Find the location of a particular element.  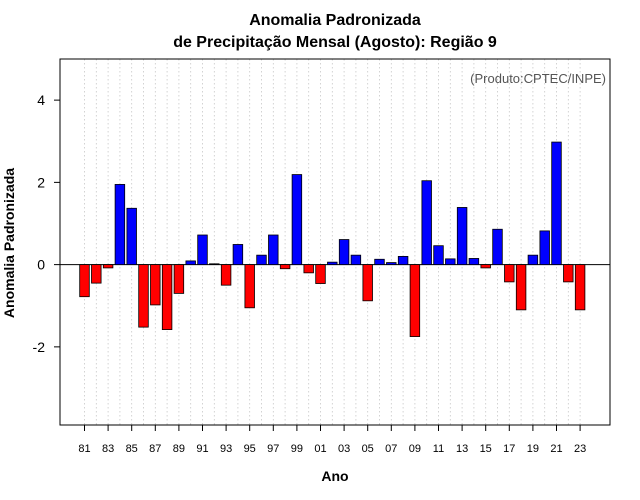

x-tick-label: 89 is located at coordinates (179, 449).